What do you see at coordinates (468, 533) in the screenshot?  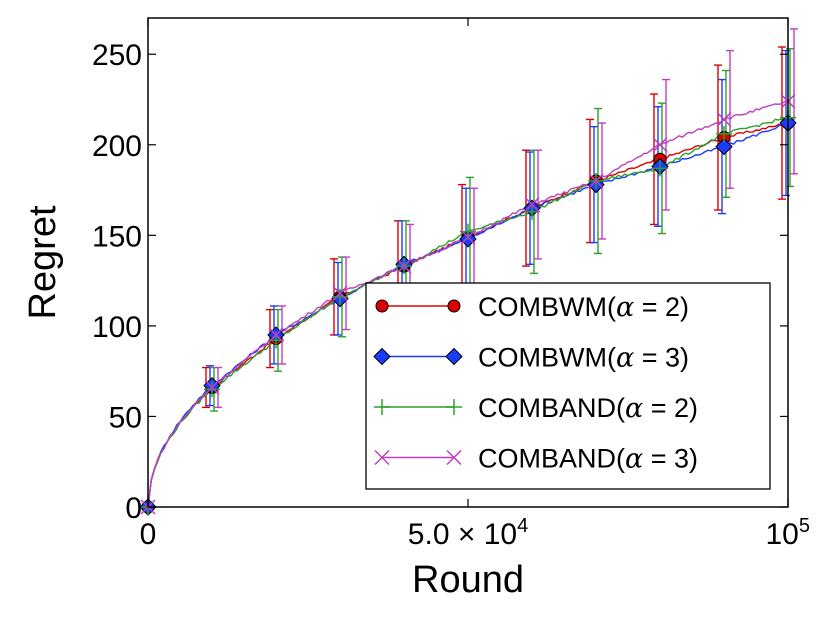 I see `x-tick-label: 5.0 × 10⁴` at bounding box center [468, 533].